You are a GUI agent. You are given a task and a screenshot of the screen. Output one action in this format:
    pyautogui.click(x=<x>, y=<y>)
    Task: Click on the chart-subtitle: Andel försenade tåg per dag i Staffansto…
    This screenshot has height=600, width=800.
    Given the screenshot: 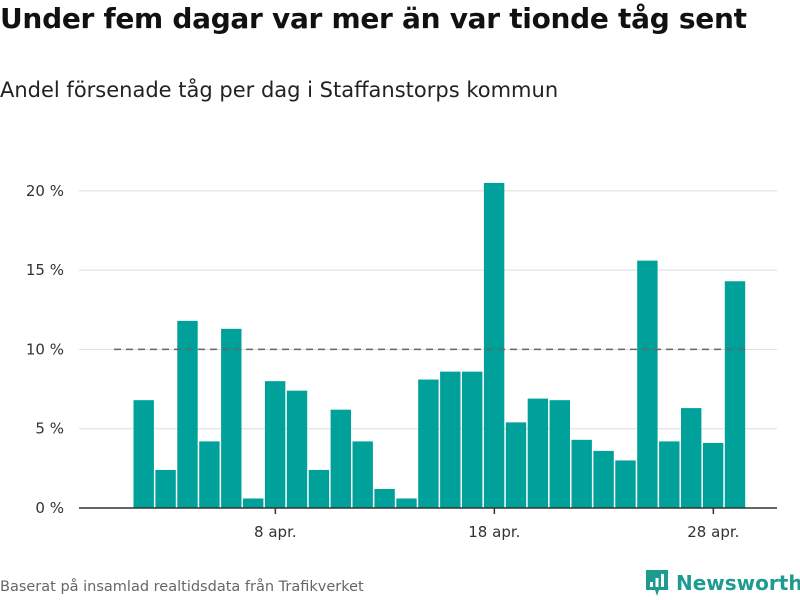 What is the action you would take?
    pyautogui.click(x=279, y=90)
    